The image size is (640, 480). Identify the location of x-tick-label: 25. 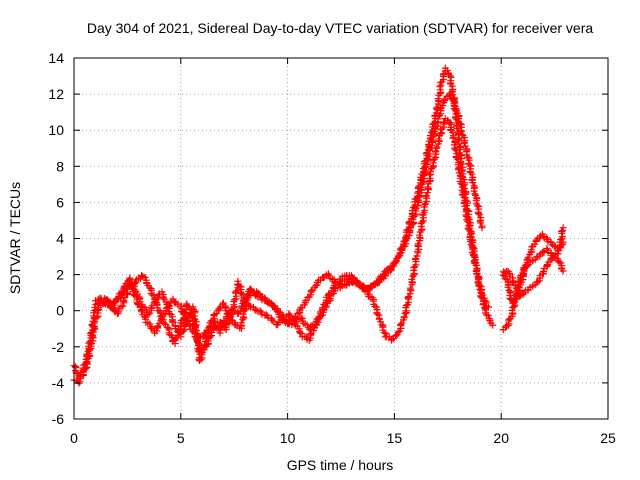
(608, 438).